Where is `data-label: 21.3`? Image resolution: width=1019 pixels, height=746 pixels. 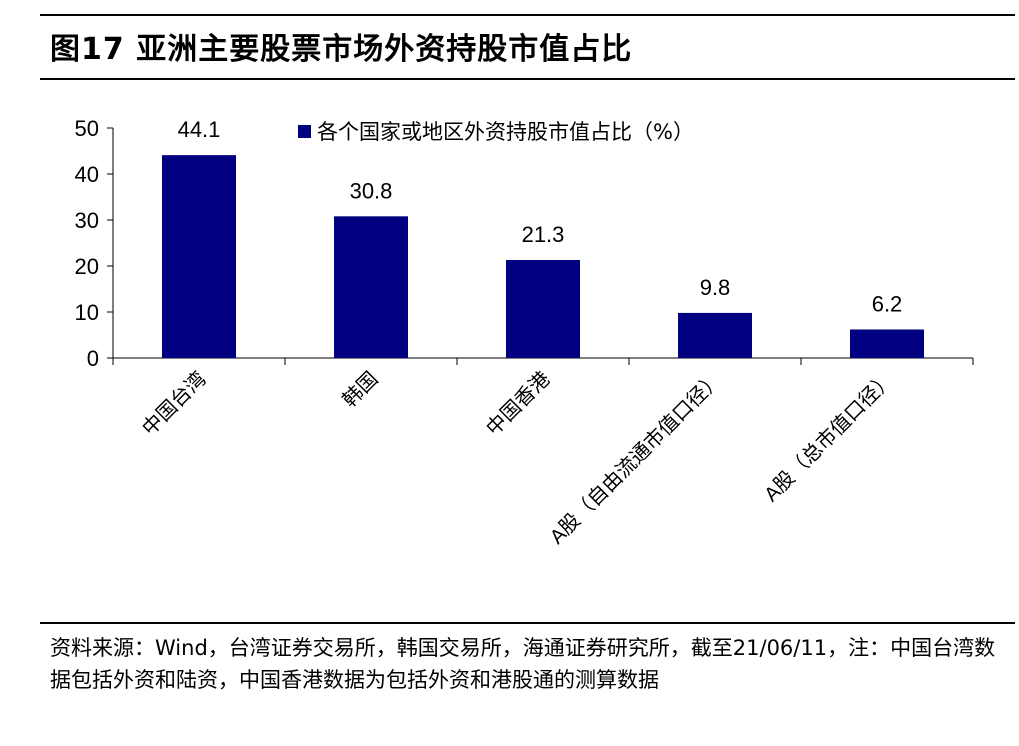
data-label: 21.3 is located at coordinates (543, 234).